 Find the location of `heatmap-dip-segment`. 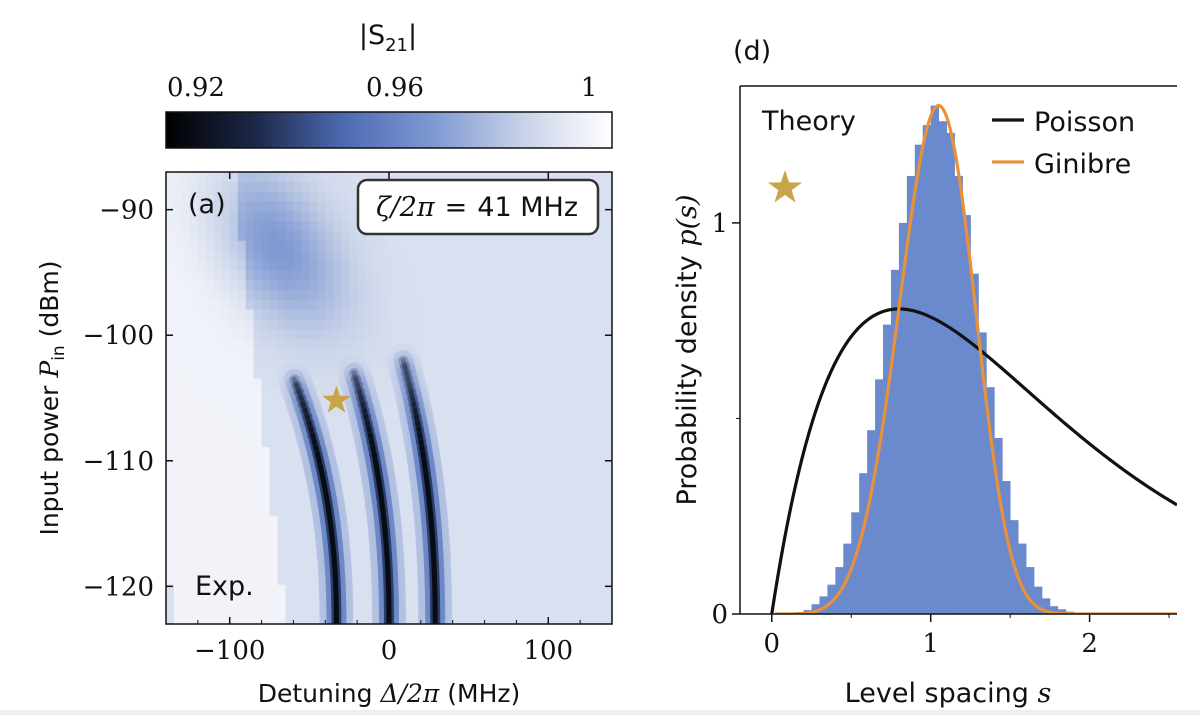

heatmap-dip-segment is located at coordinates (358, 388).